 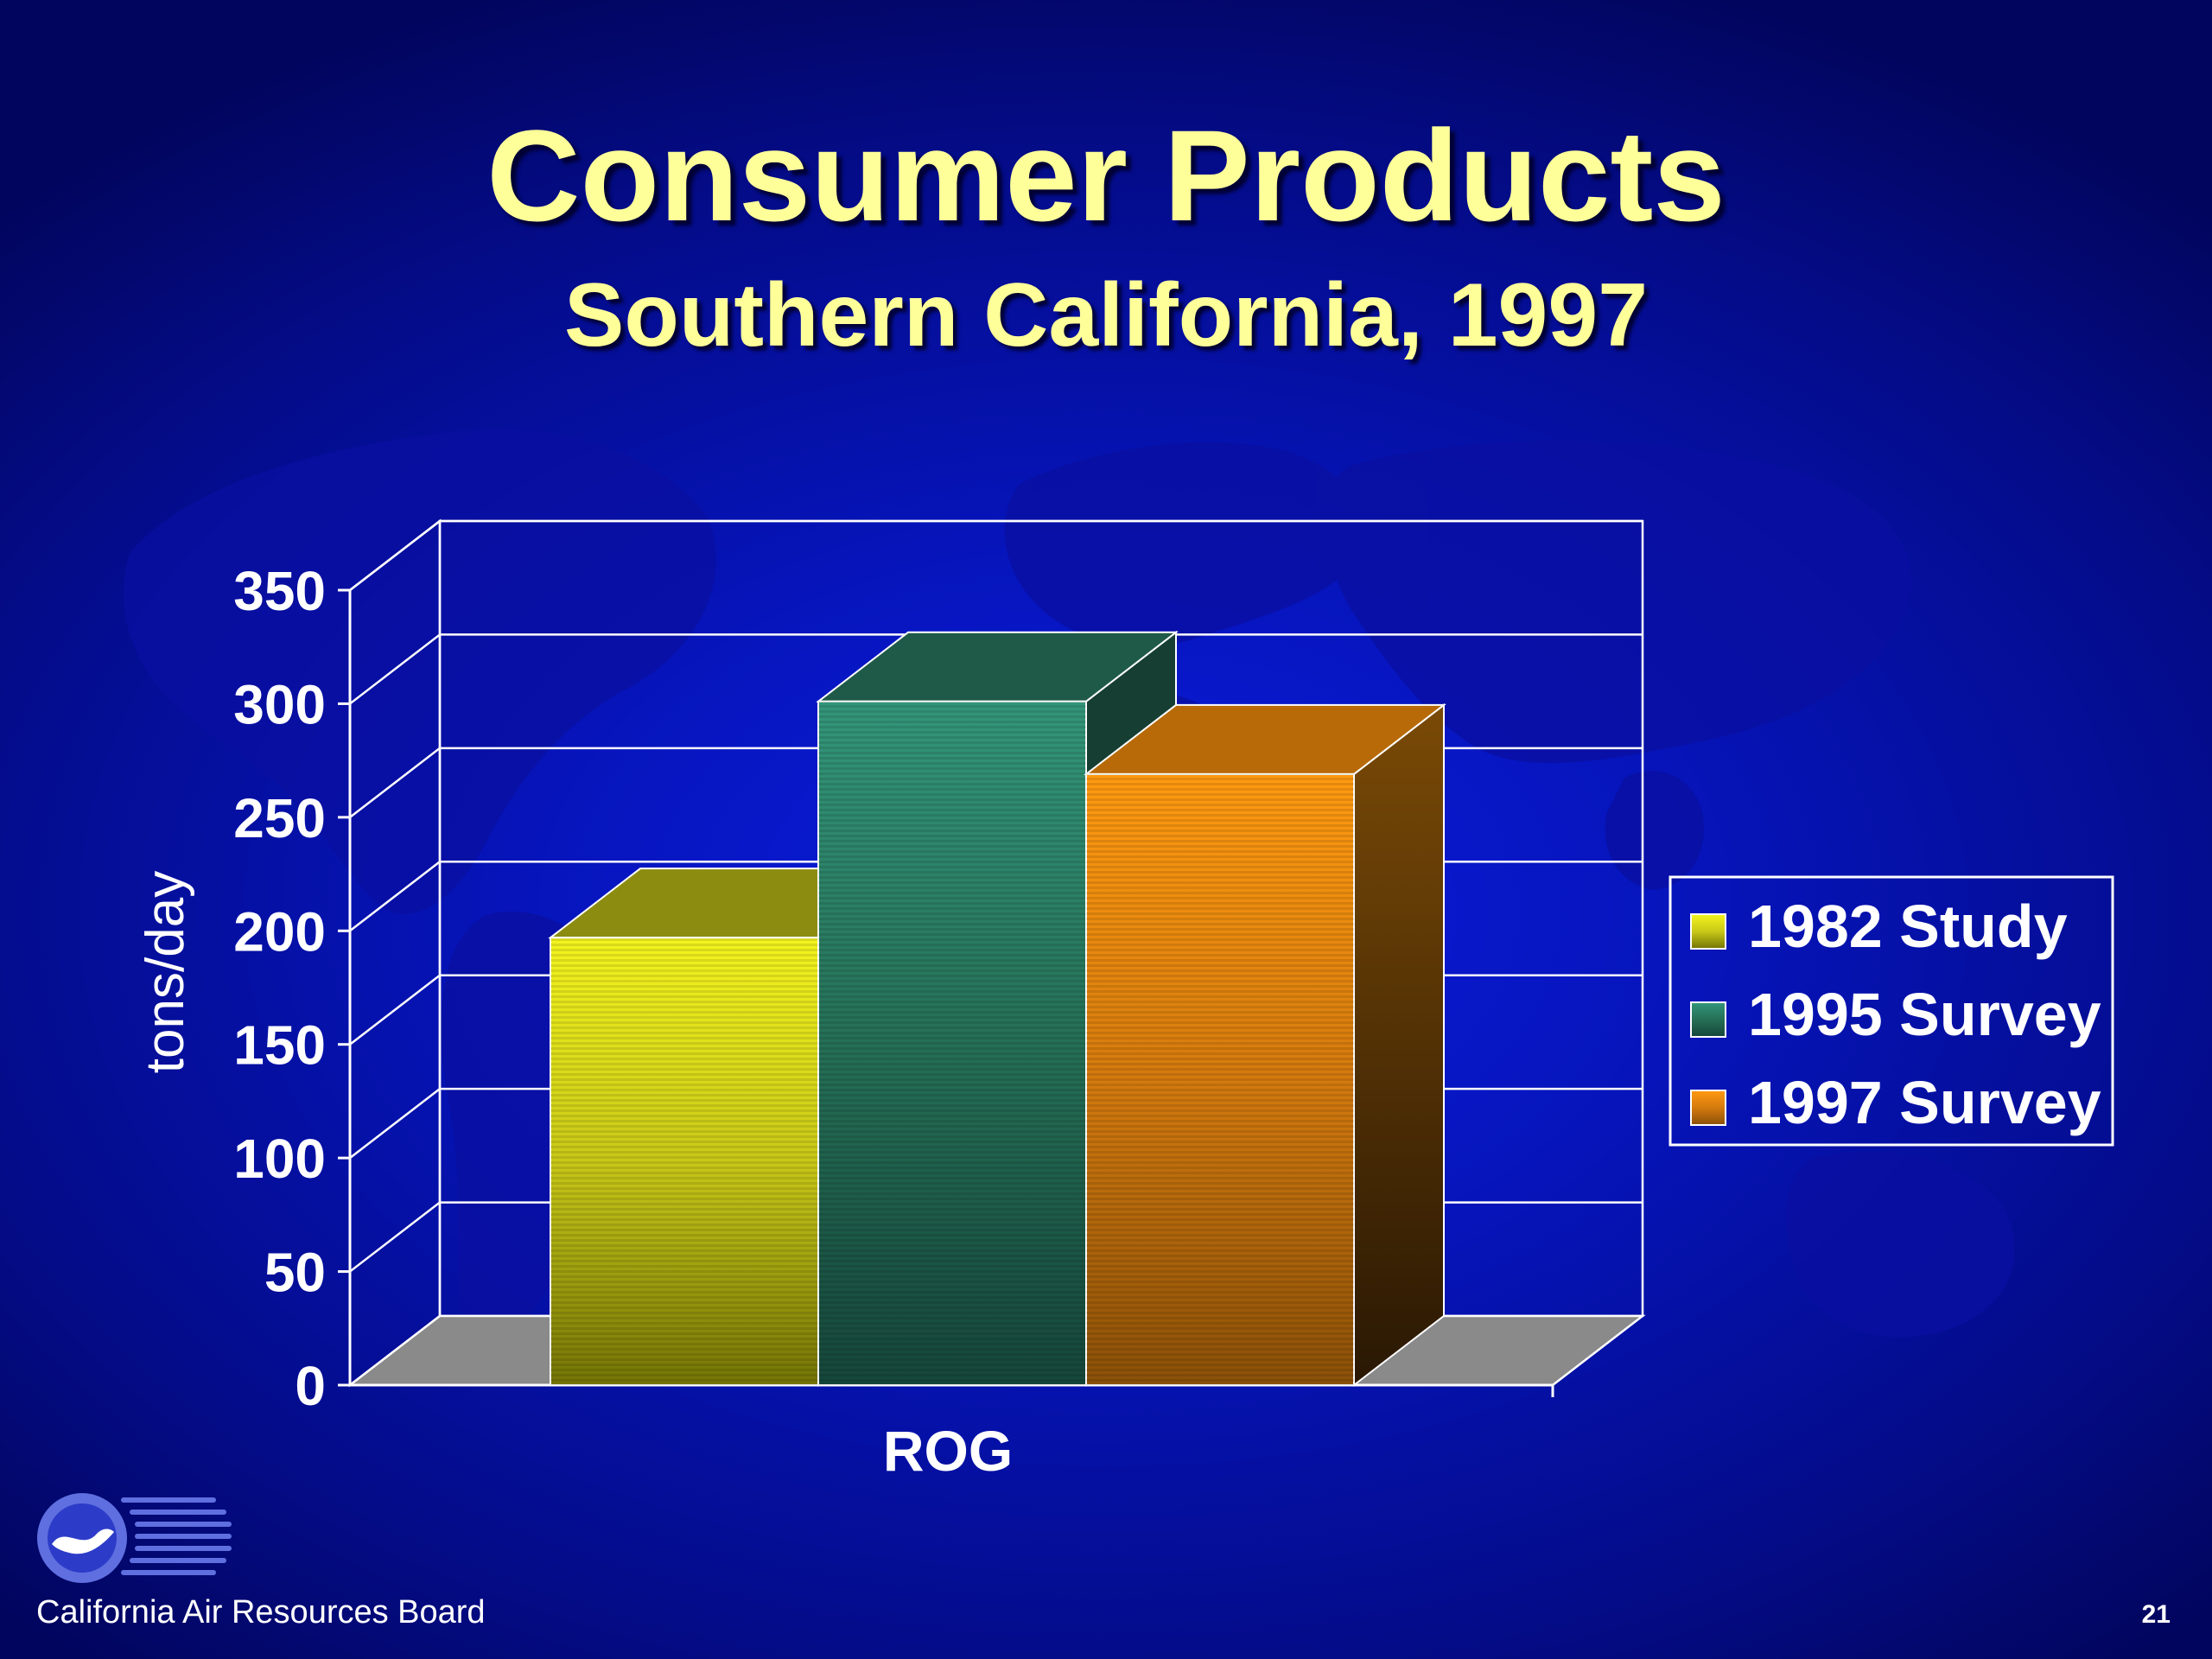 I want to click on x-category-label: ROG, so click(x=948, y=1451).